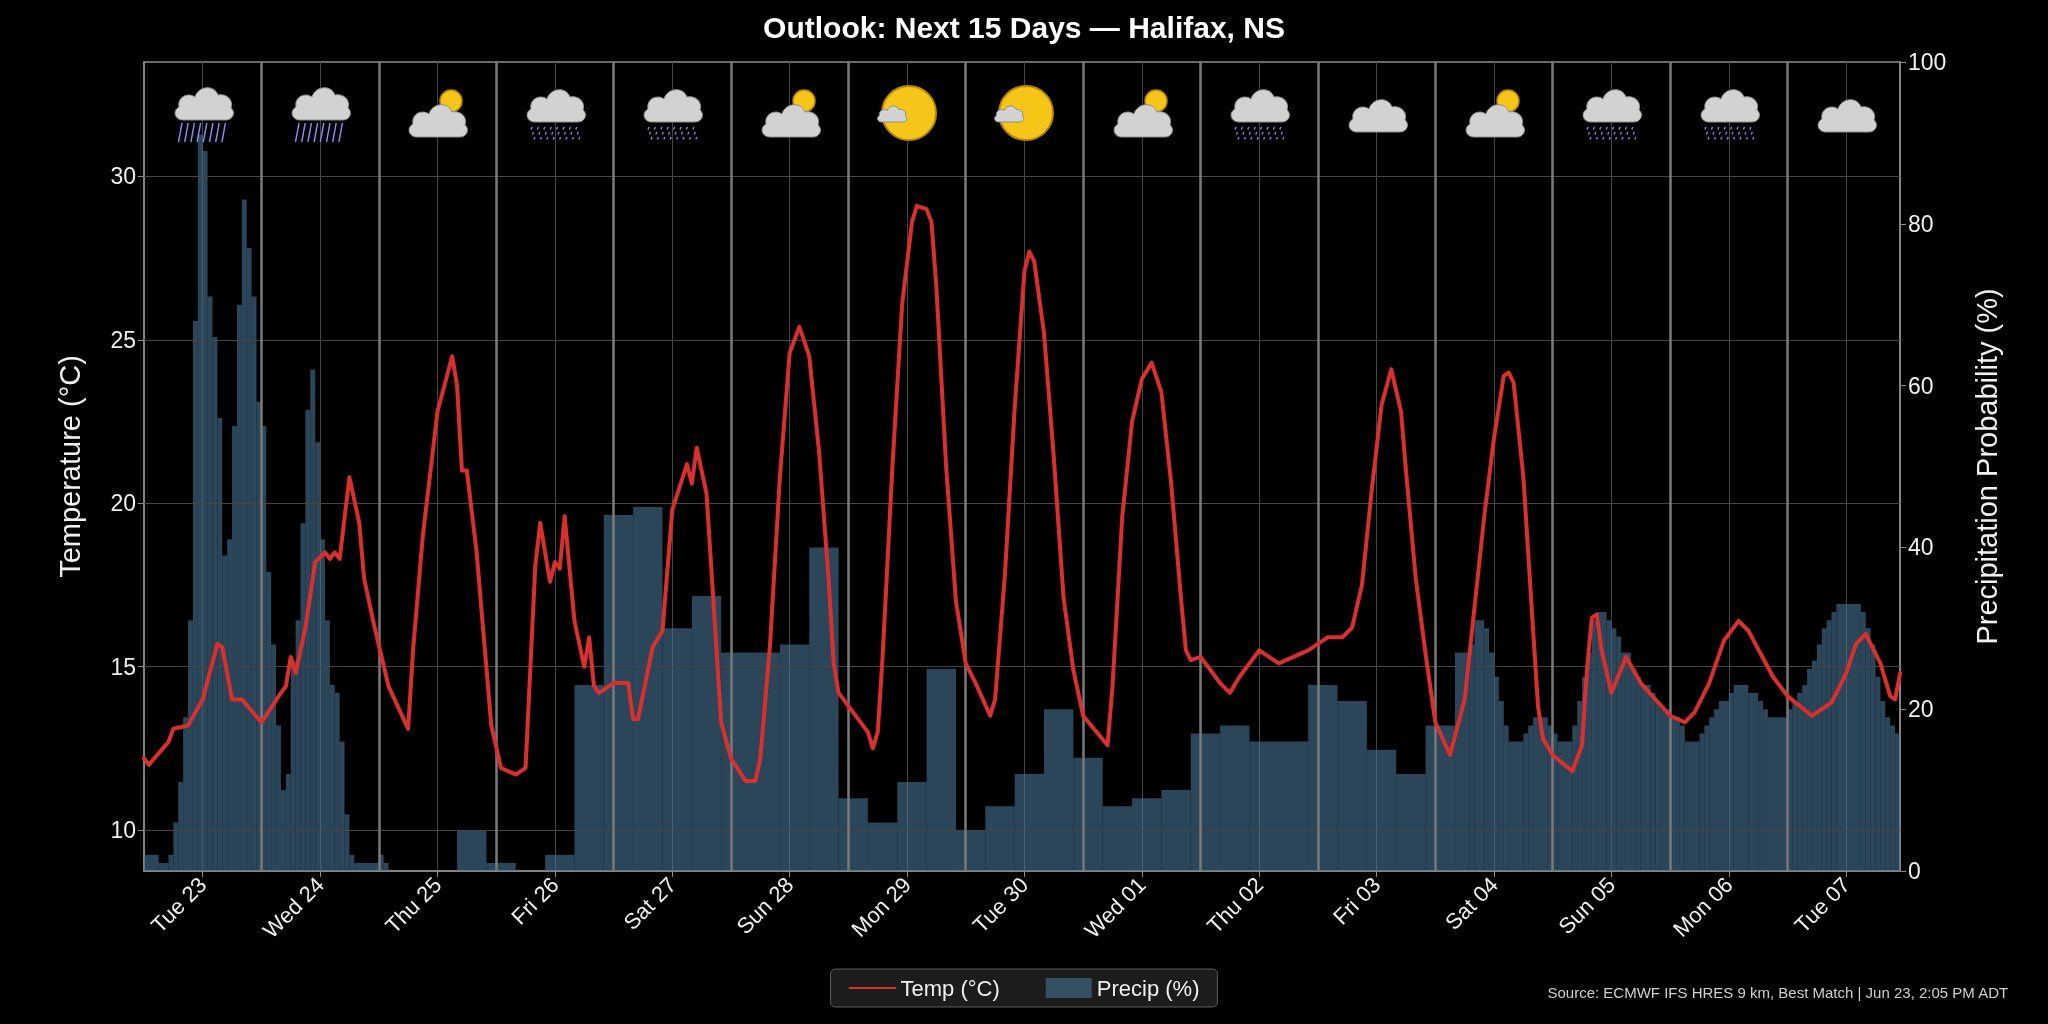 This screenshot has width=2048, height=1024. What do you see at coordinates (950, 988) in the screenshot?
I see `legend-label: Temp (°C)` at bounding box center [950, 988].